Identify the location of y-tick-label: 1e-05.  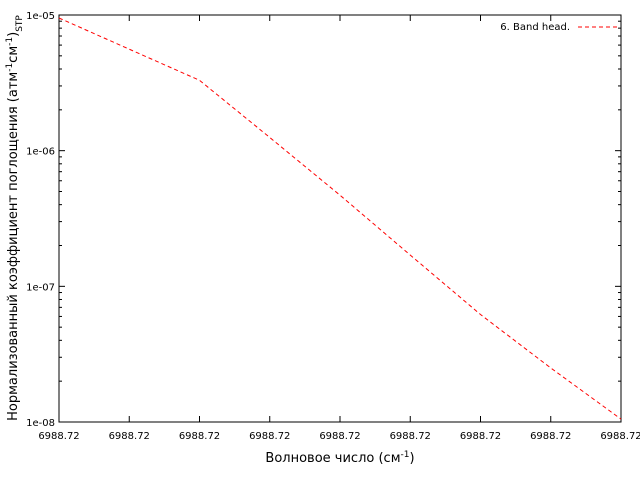
(40, 16).